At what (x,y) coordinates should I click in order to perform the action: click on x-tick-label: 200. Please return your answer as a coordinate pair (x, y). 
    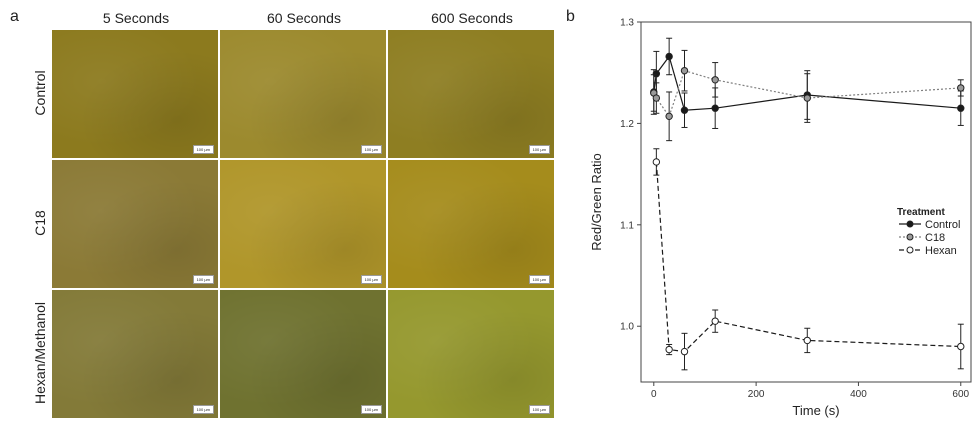
    Looking at the image, I should click on (756, 394).